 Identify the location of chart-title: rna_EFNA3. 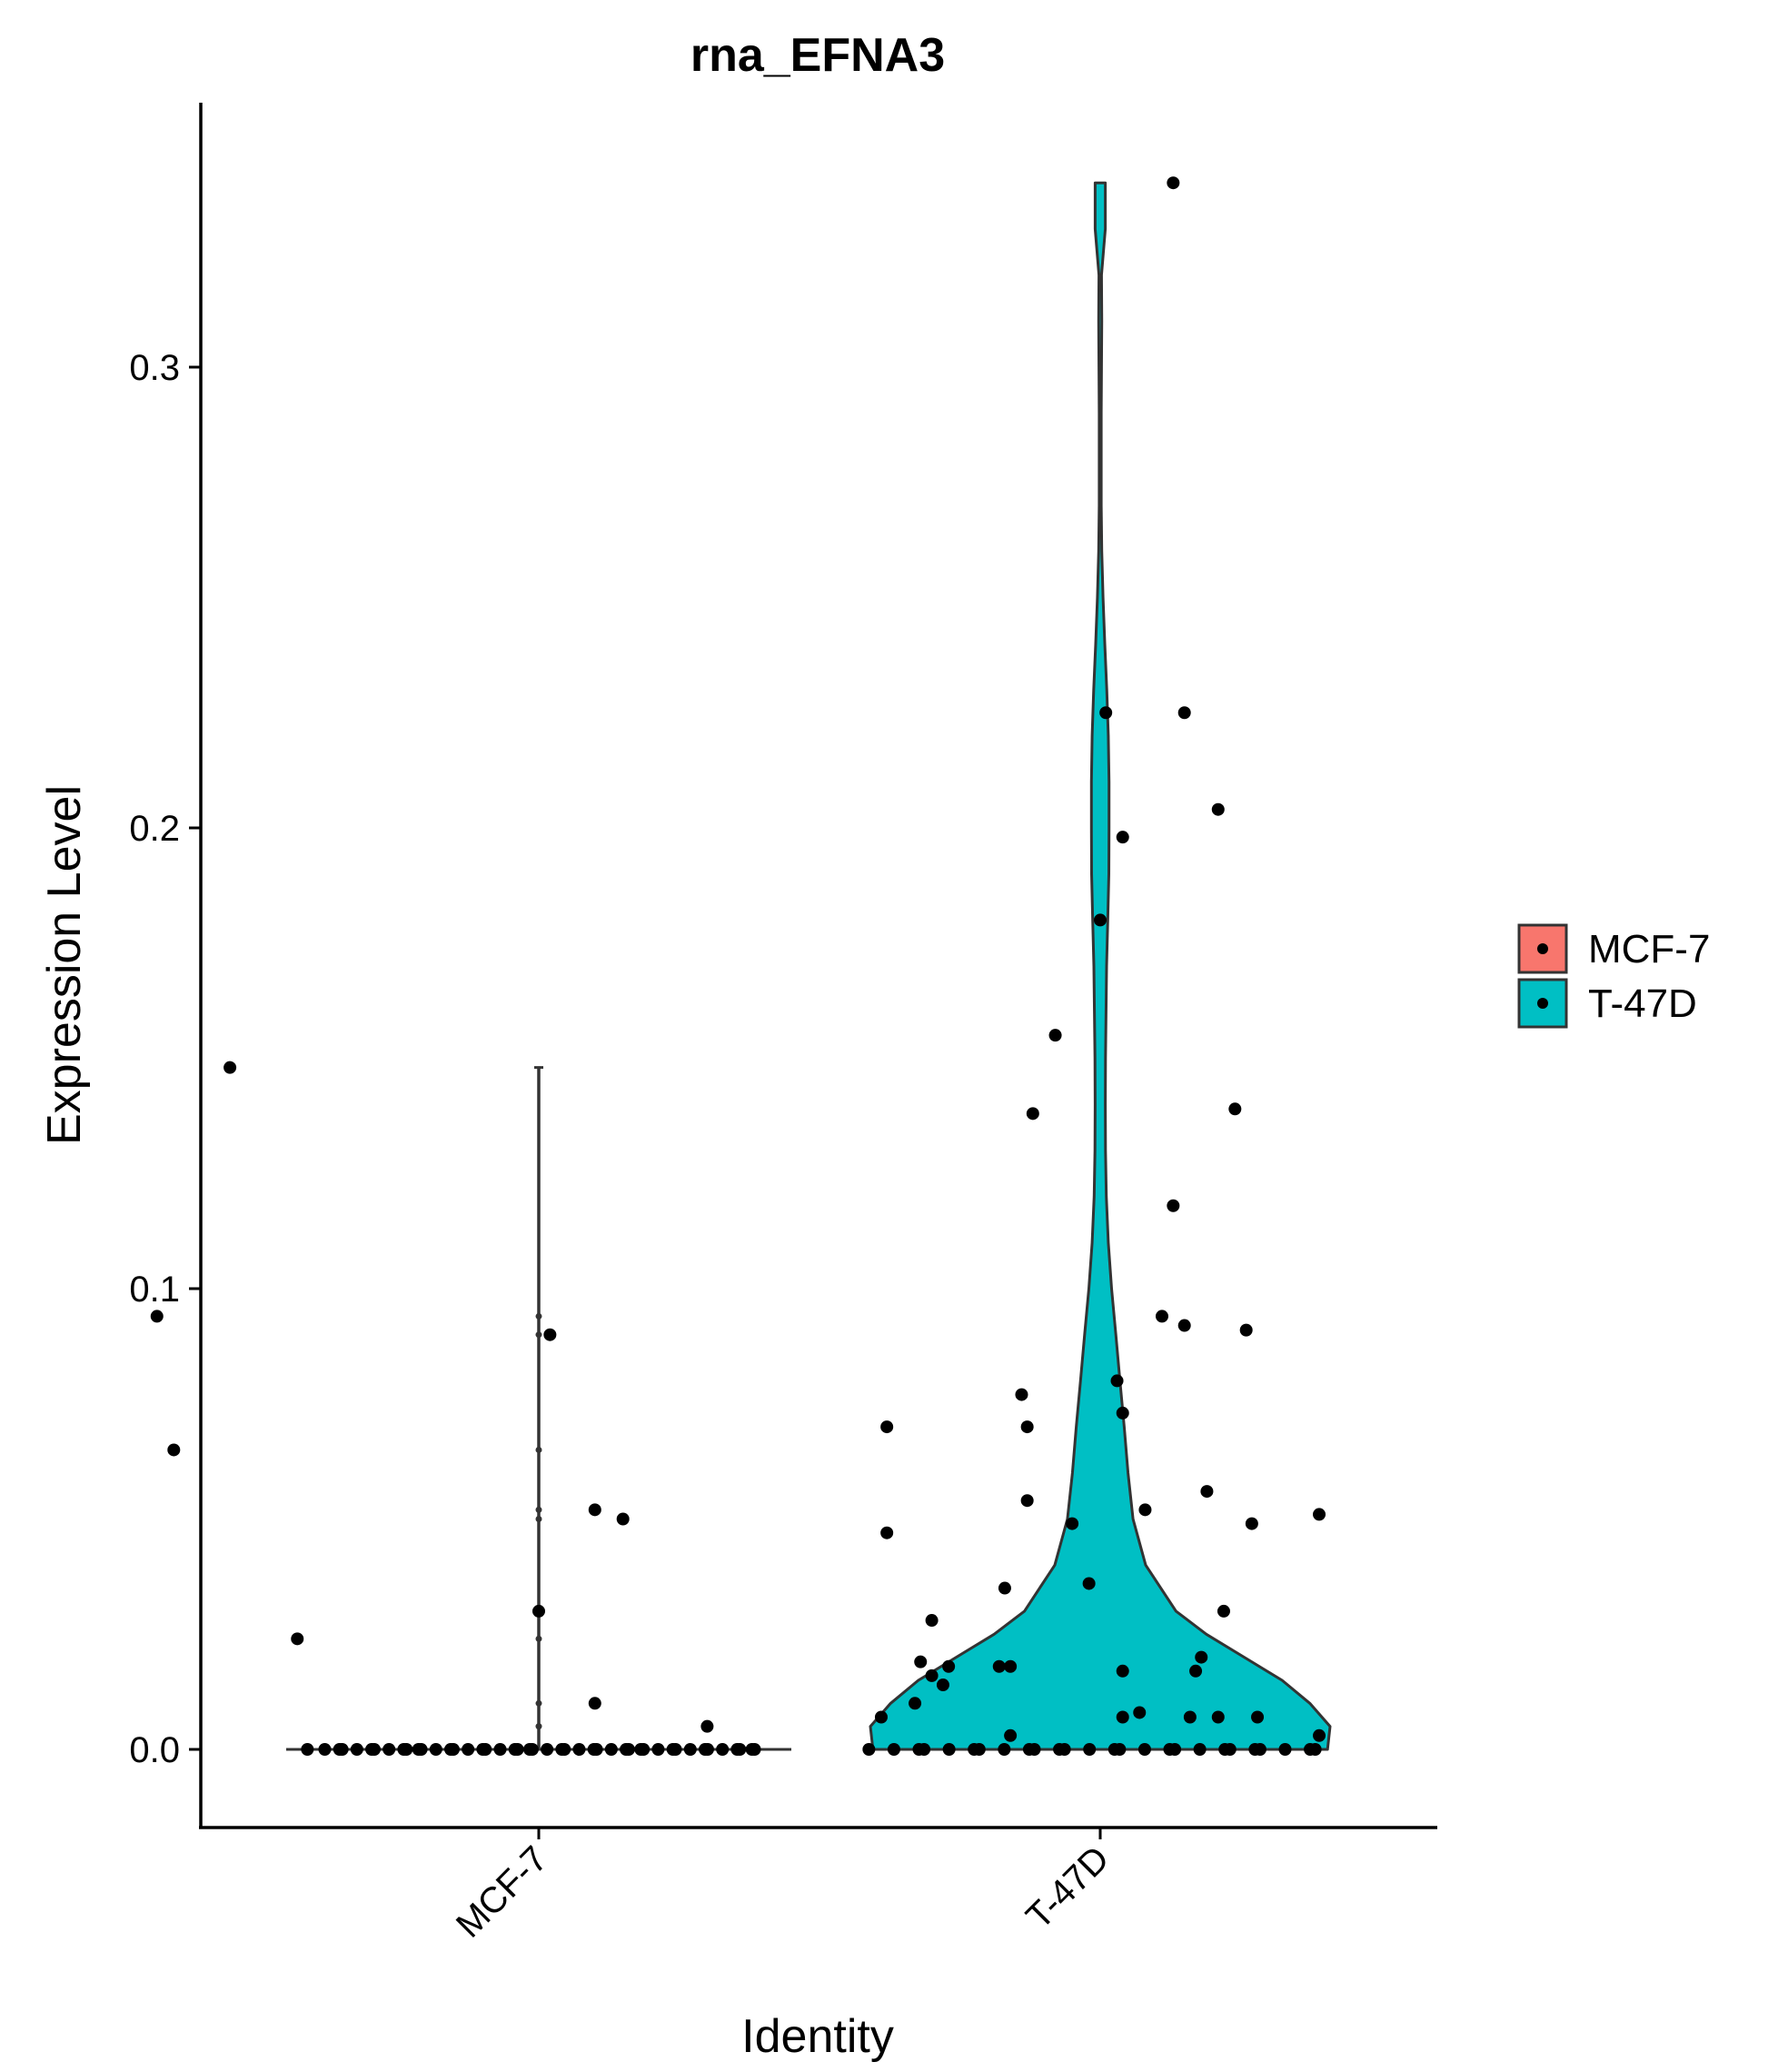
(818, 55).